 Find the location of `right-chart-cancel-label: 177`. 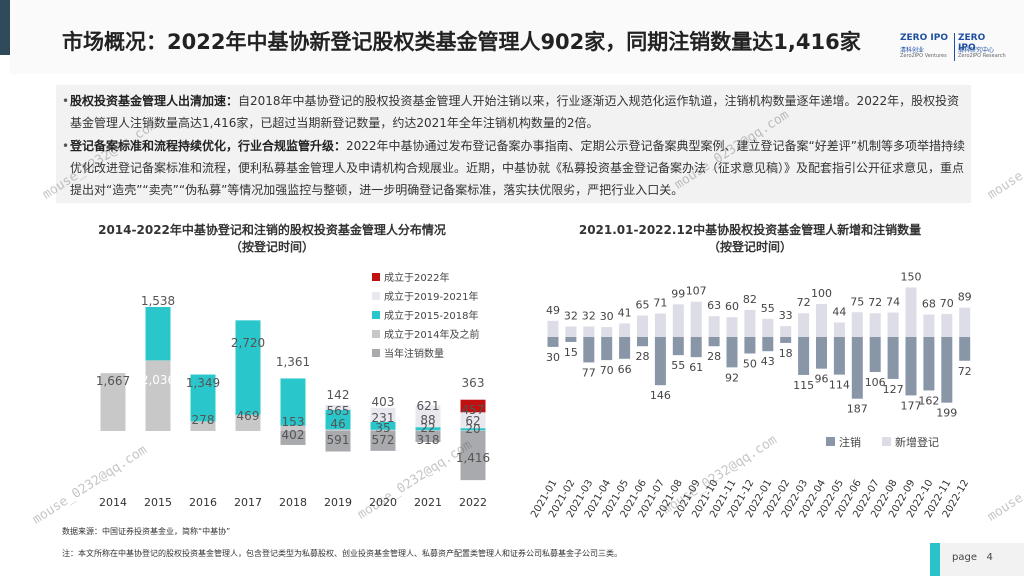

right-chart-cancel-label: 177 is located at coordinates (911, 405).